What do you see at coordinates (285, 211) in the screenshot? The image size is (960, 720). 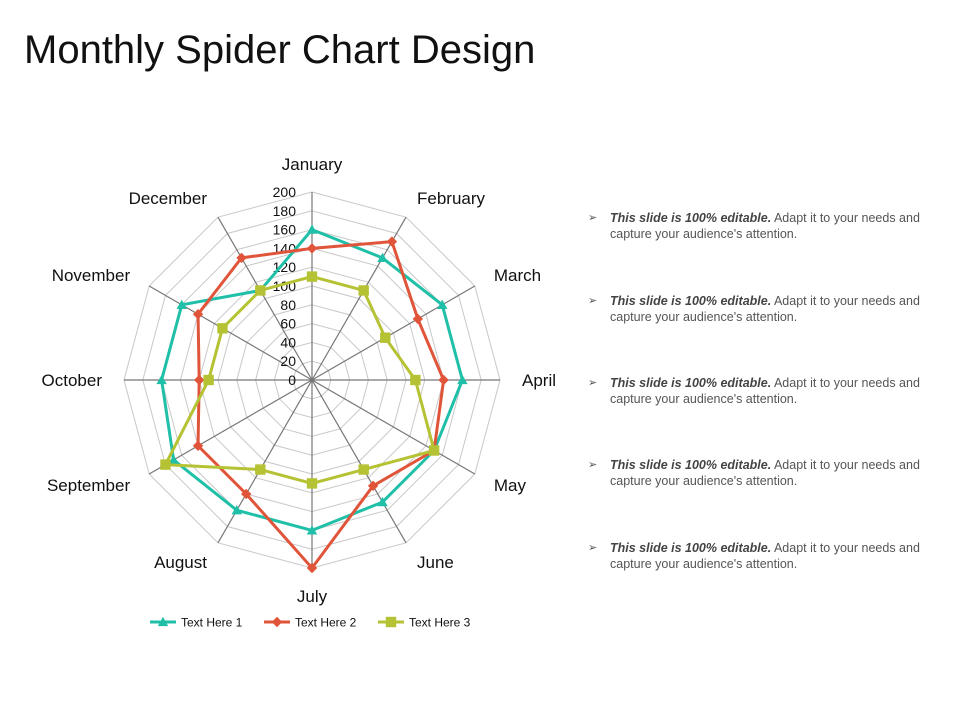 I see `tick-label: 180` at bounding box center [285, 211].